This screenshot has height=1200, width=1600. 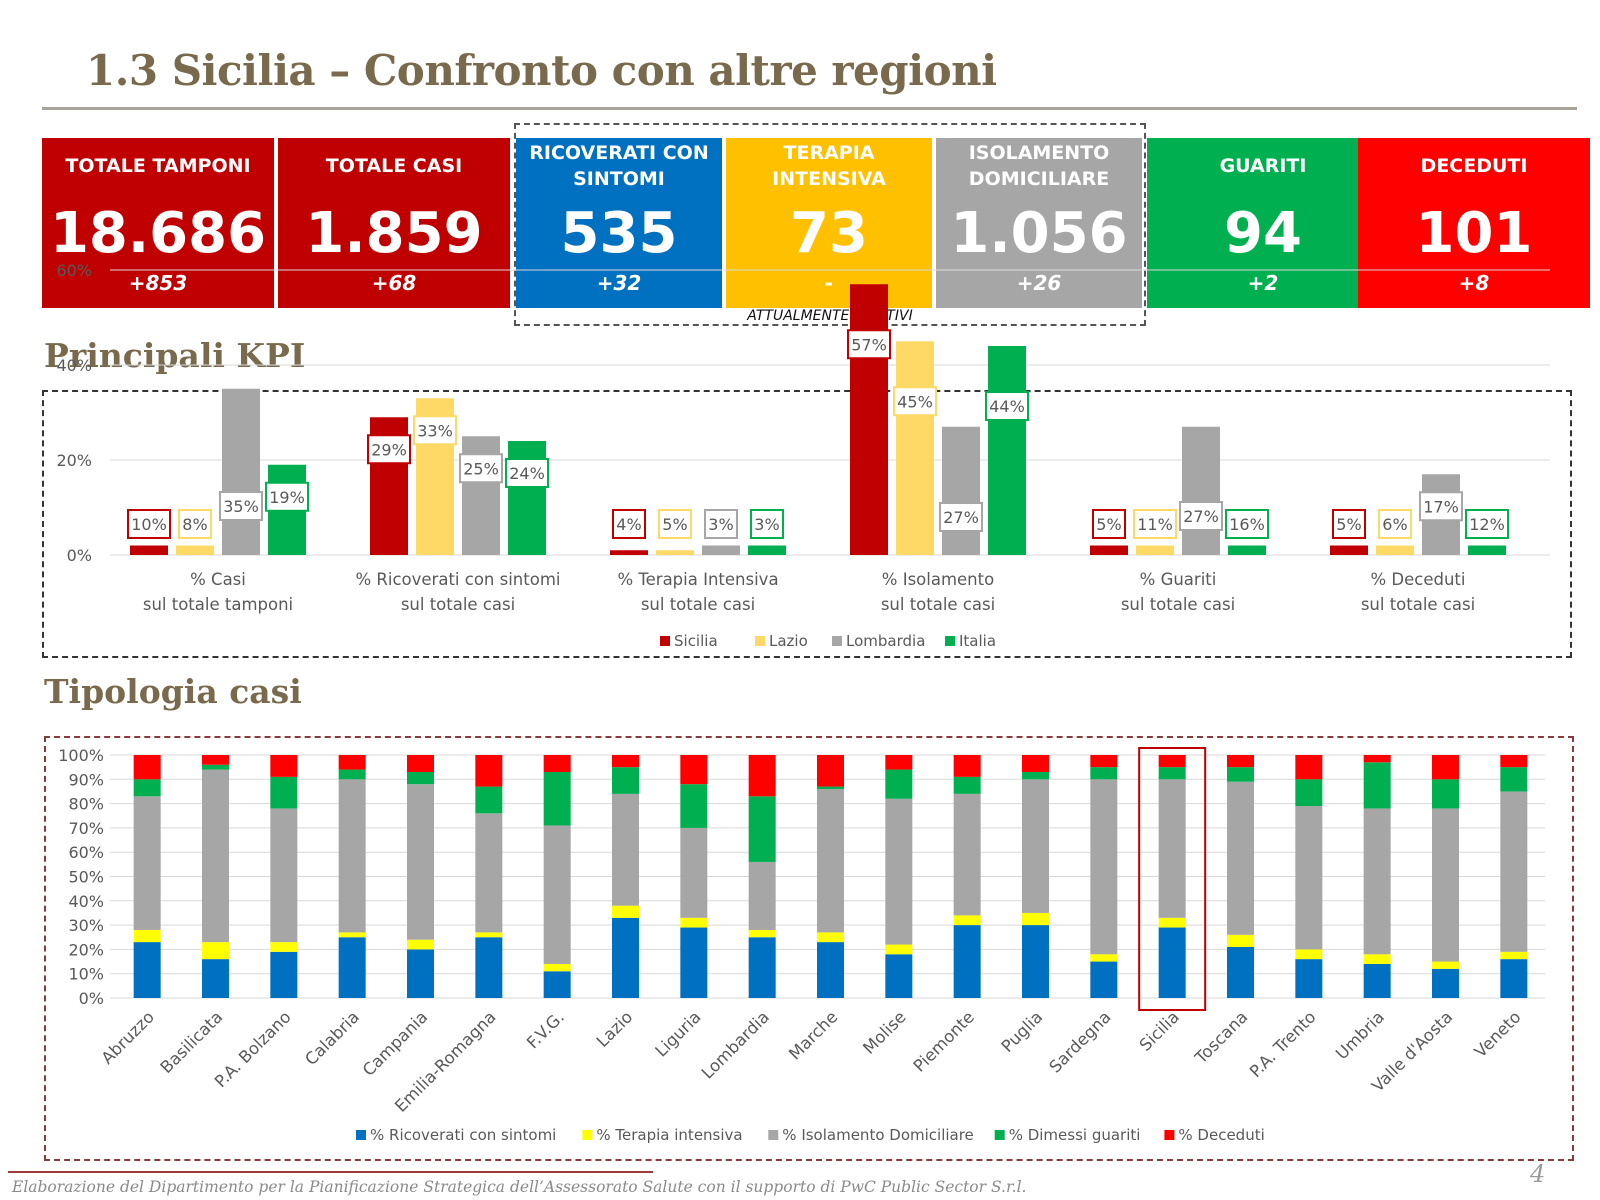 What do you see at coordinates (1007, 406) in the screenshot?
I see `kpi-data-label: 44%` at bounding box center [1007, 406].